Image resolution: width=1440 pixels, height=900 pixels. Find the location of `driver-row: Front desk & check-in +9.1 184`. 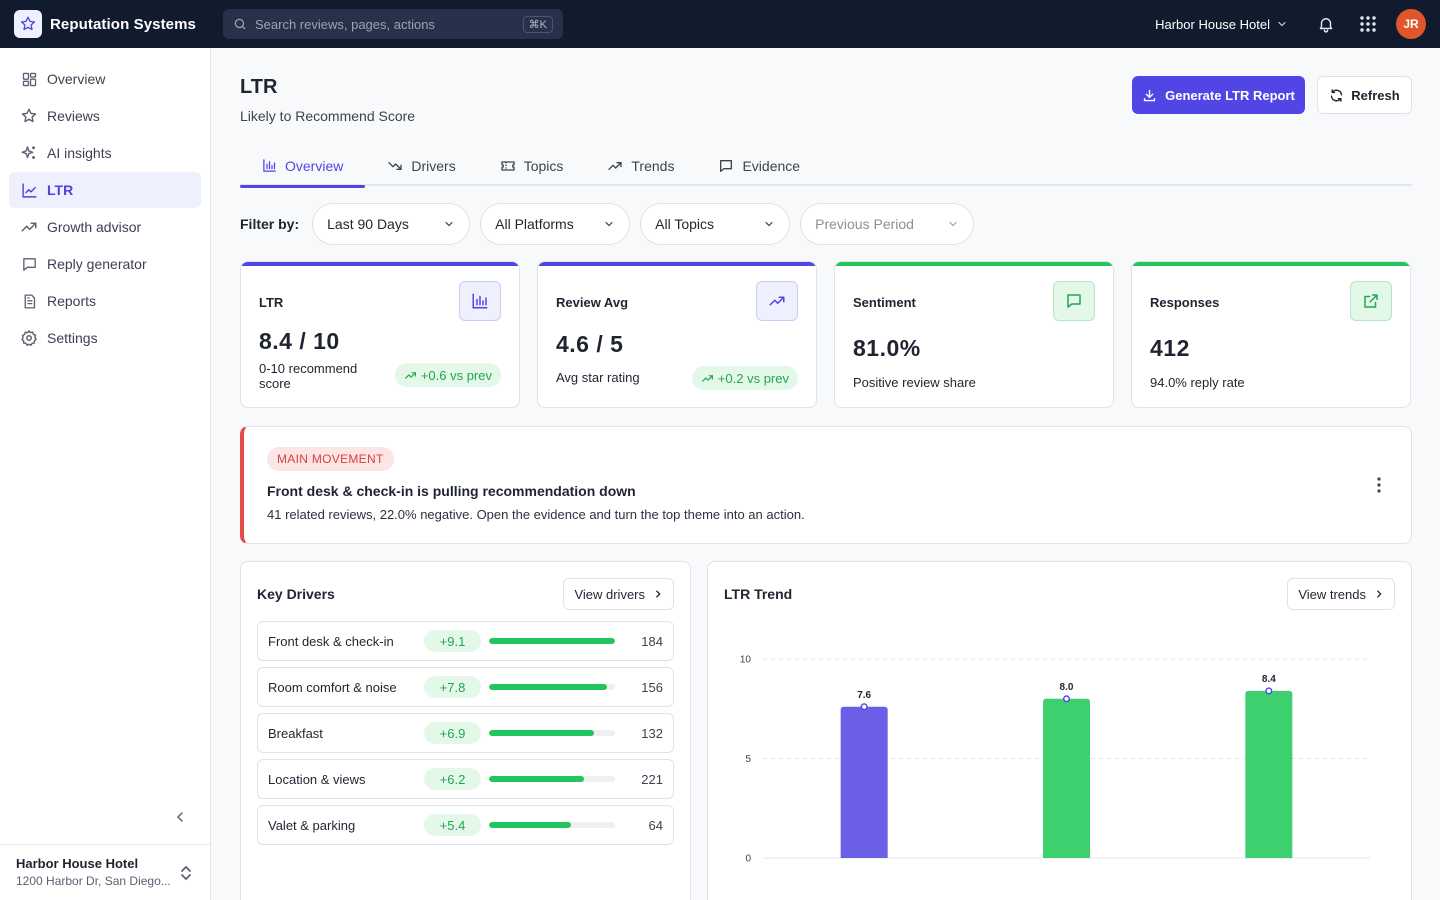

driver-row: Front desk & check-in +9.1 184 is located at coordinates (465, 641).